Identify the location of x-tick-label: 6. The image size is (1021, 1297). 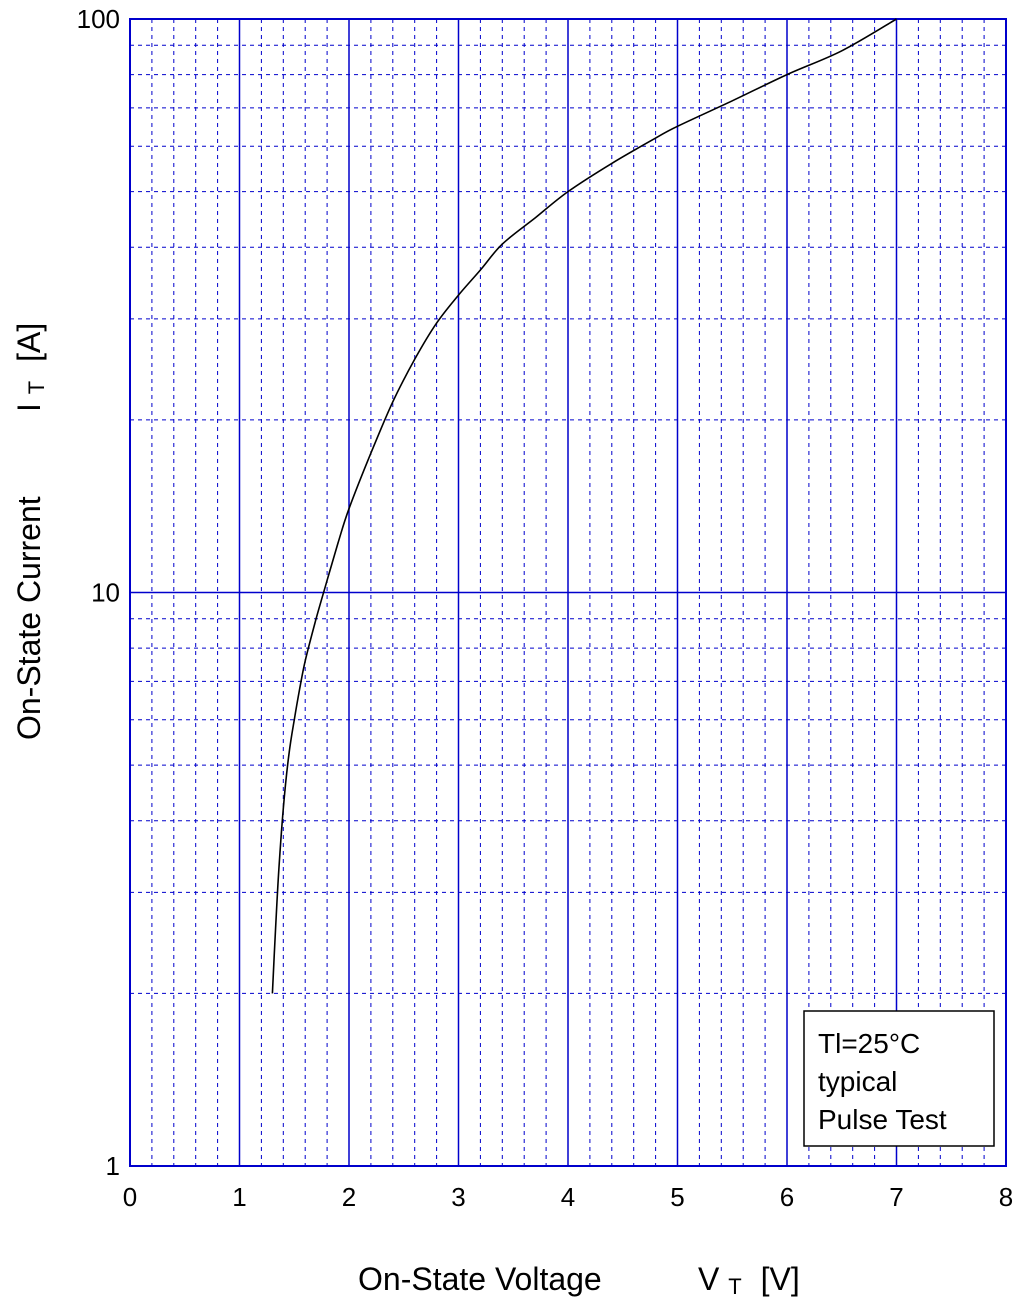
(787, 1197).